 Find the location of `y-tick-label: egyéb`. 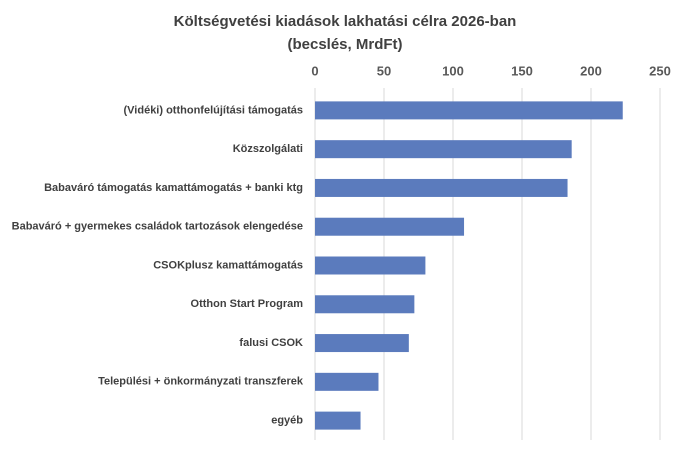

y-tick-label: egyéb is located at coordinates (287, 421).